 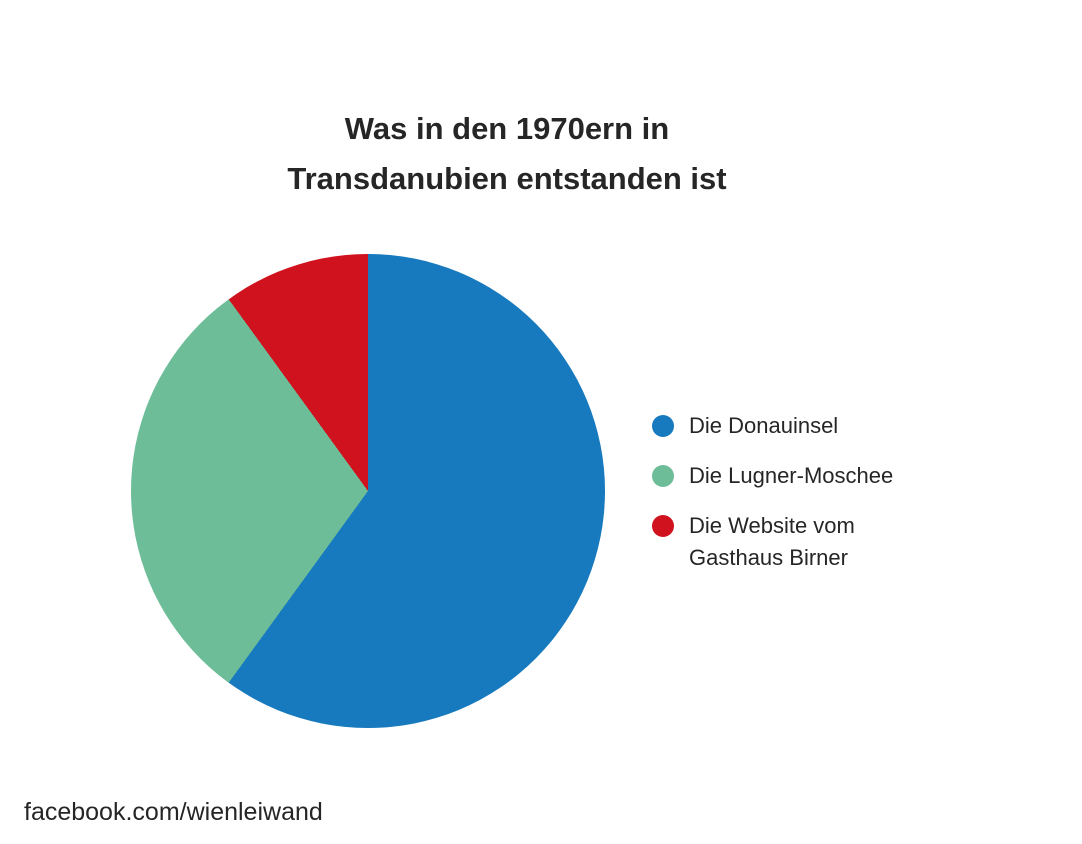 What do you see at coordinates (173, 812) in the screenshot?
I see `footer-credit: facebook.com/wienleiwand` at bounding box center [173, 812].